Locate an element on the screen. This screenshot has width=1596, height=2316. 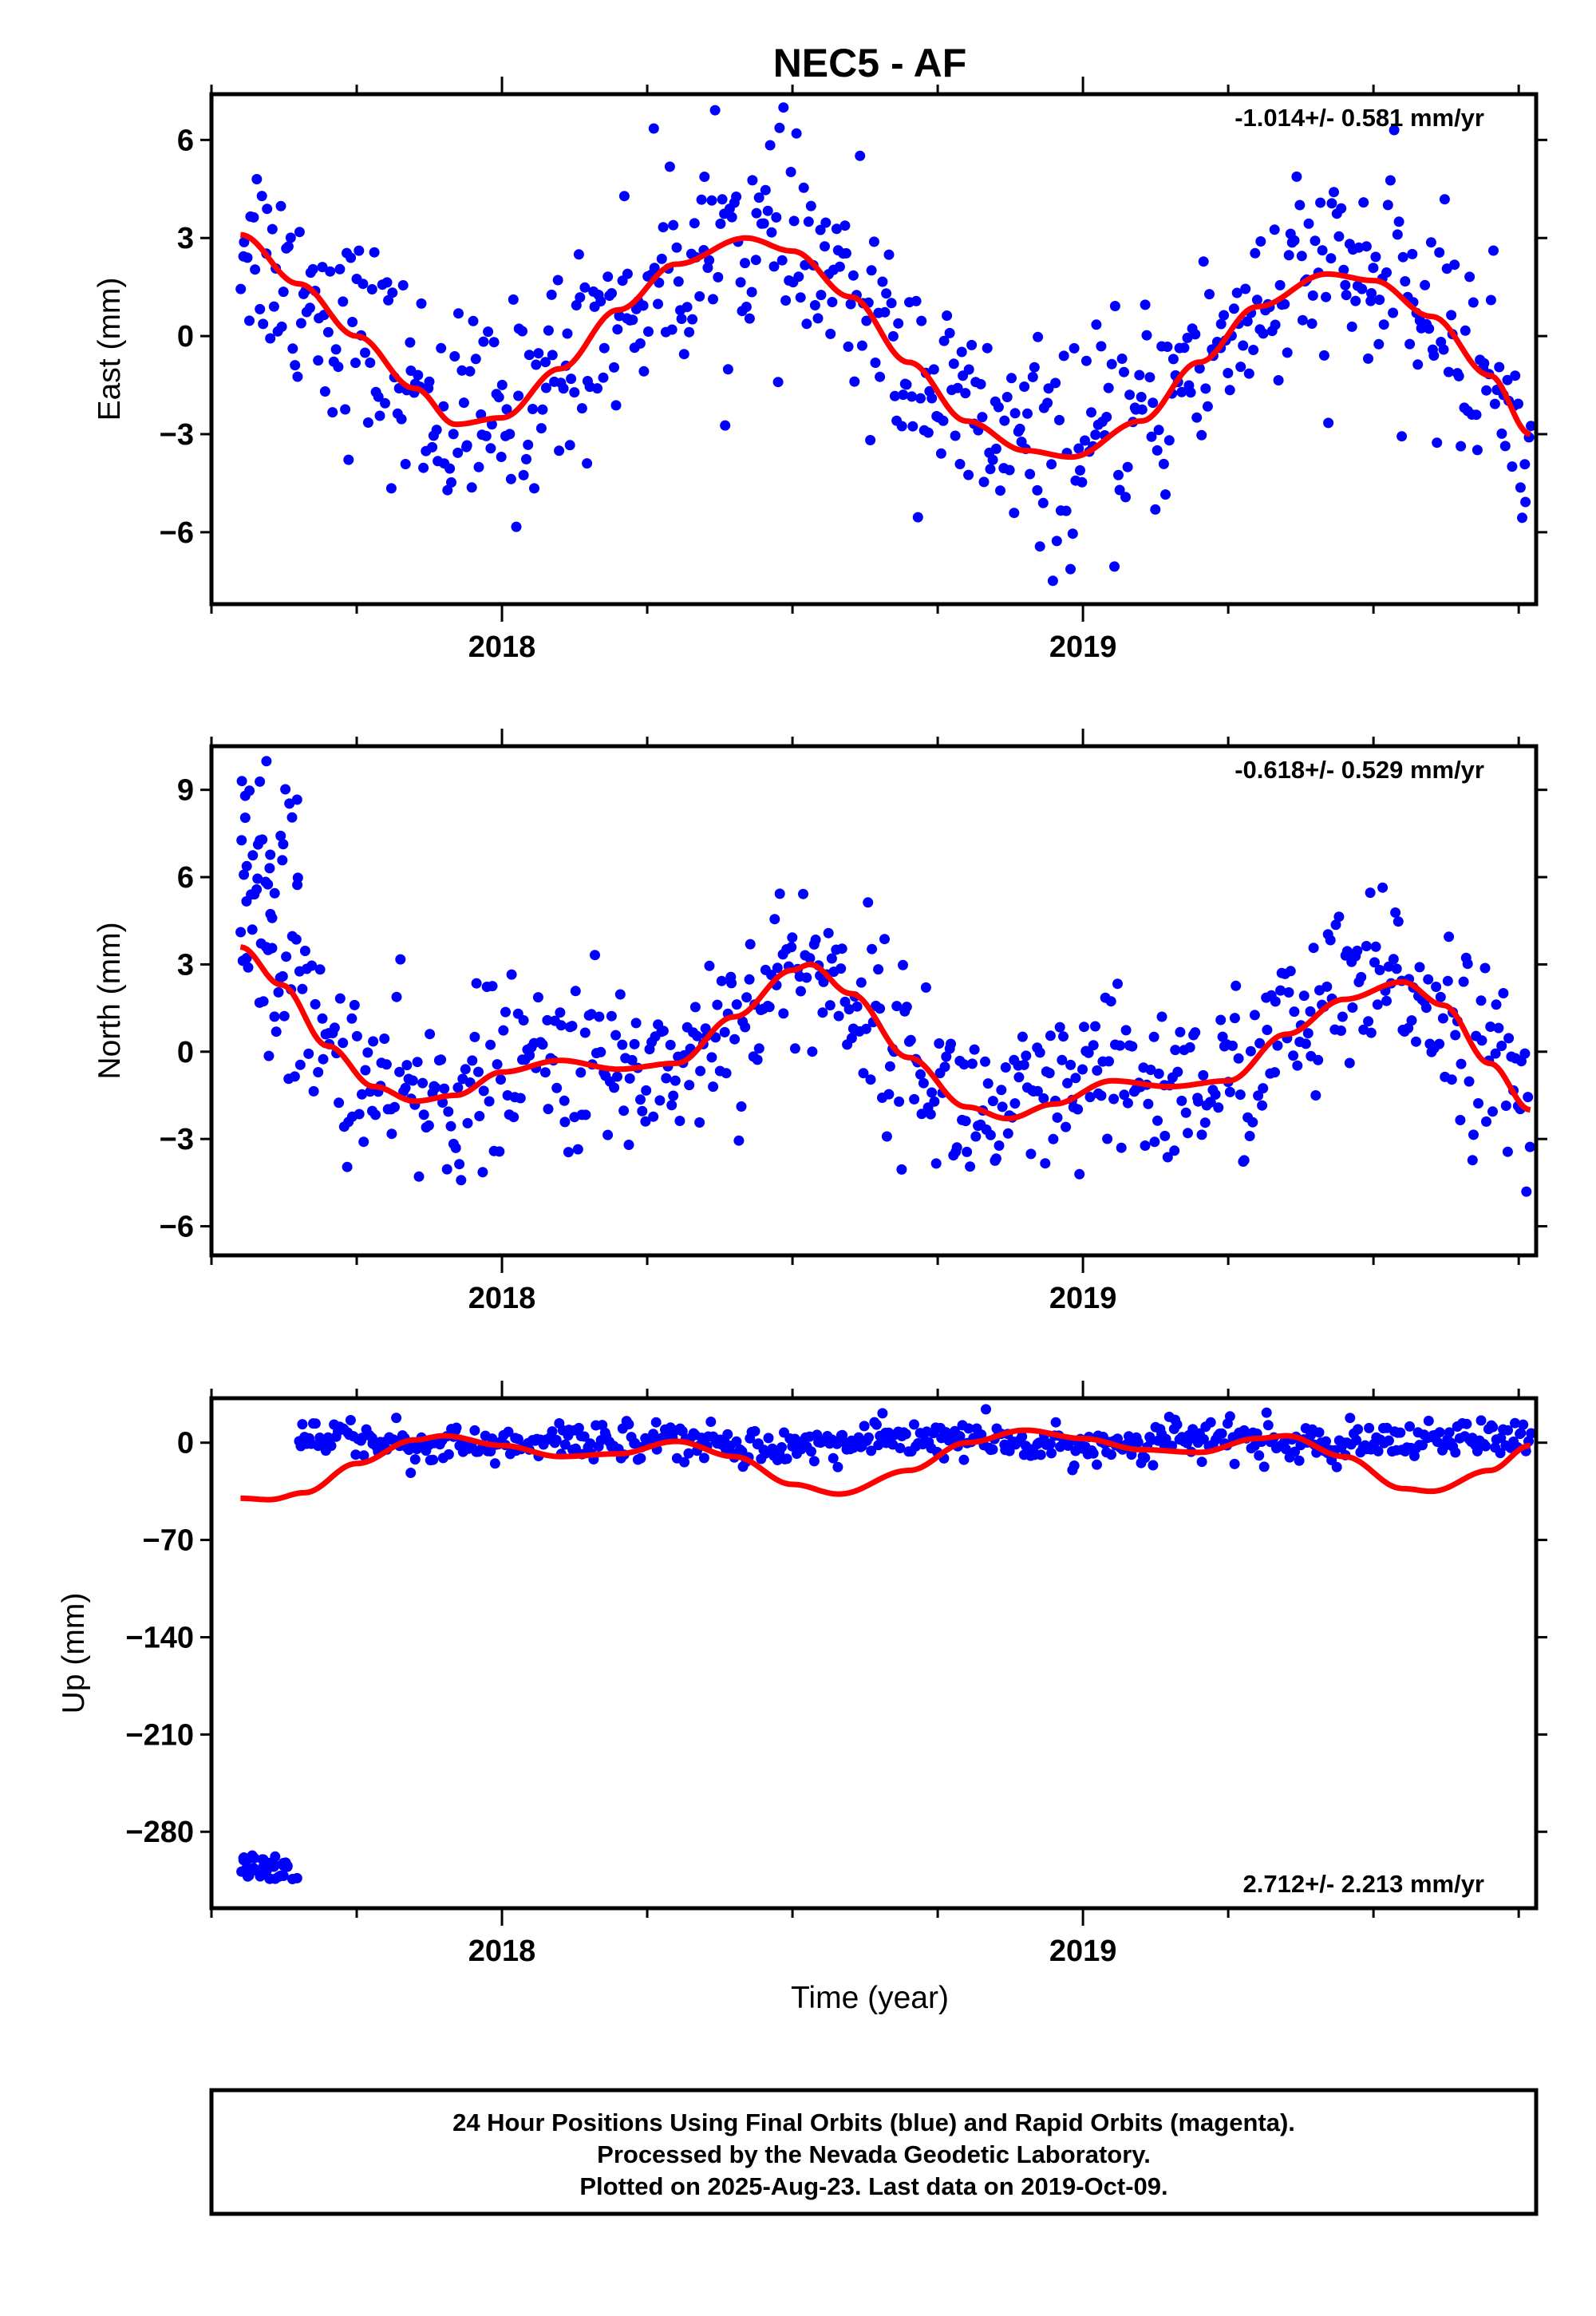
y-tick-label: 0 is located at coordinates (185, 337).